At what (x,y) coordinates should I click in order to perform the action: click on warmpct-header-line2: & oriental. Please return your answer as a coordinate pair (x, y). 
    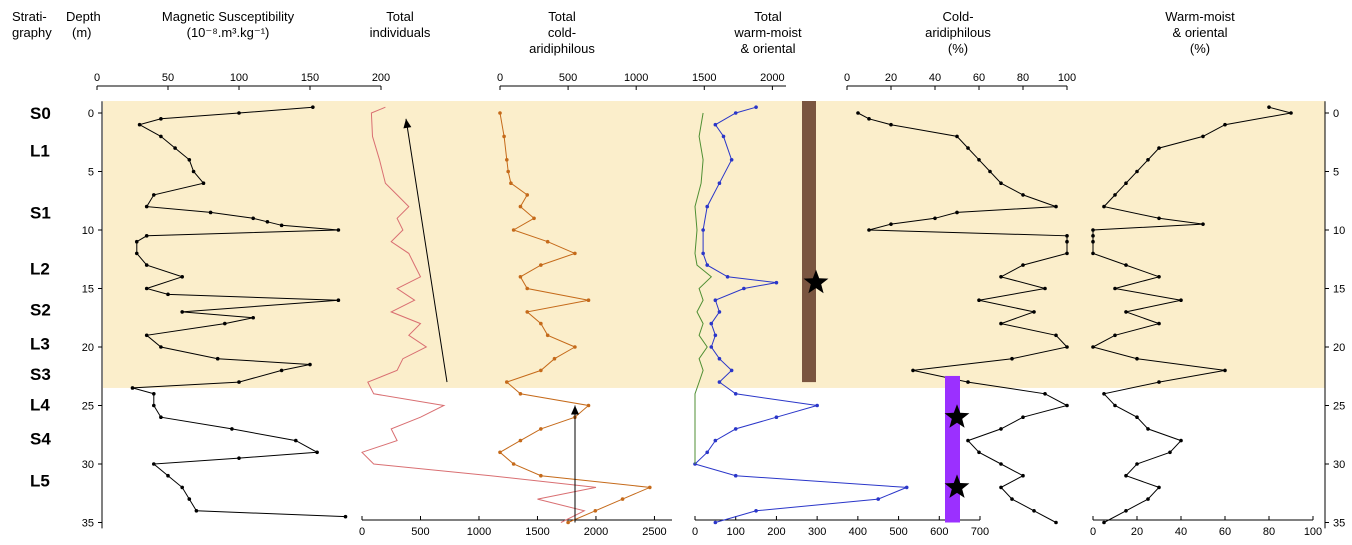
    Looking at the image, I should click on (1200, 32).